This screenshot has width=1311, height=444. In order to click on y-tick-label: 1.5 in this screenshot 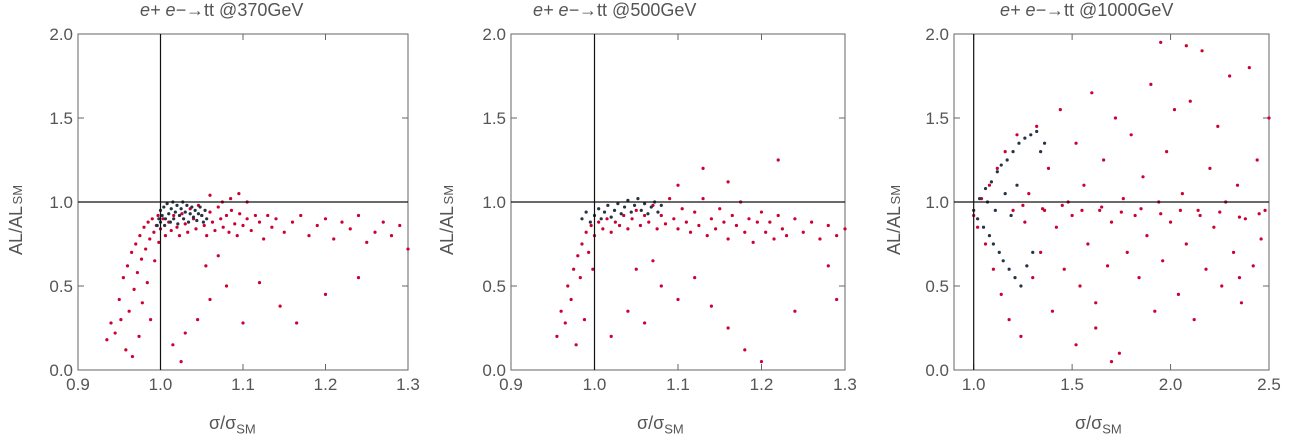, I will do `click(494, 118)`.